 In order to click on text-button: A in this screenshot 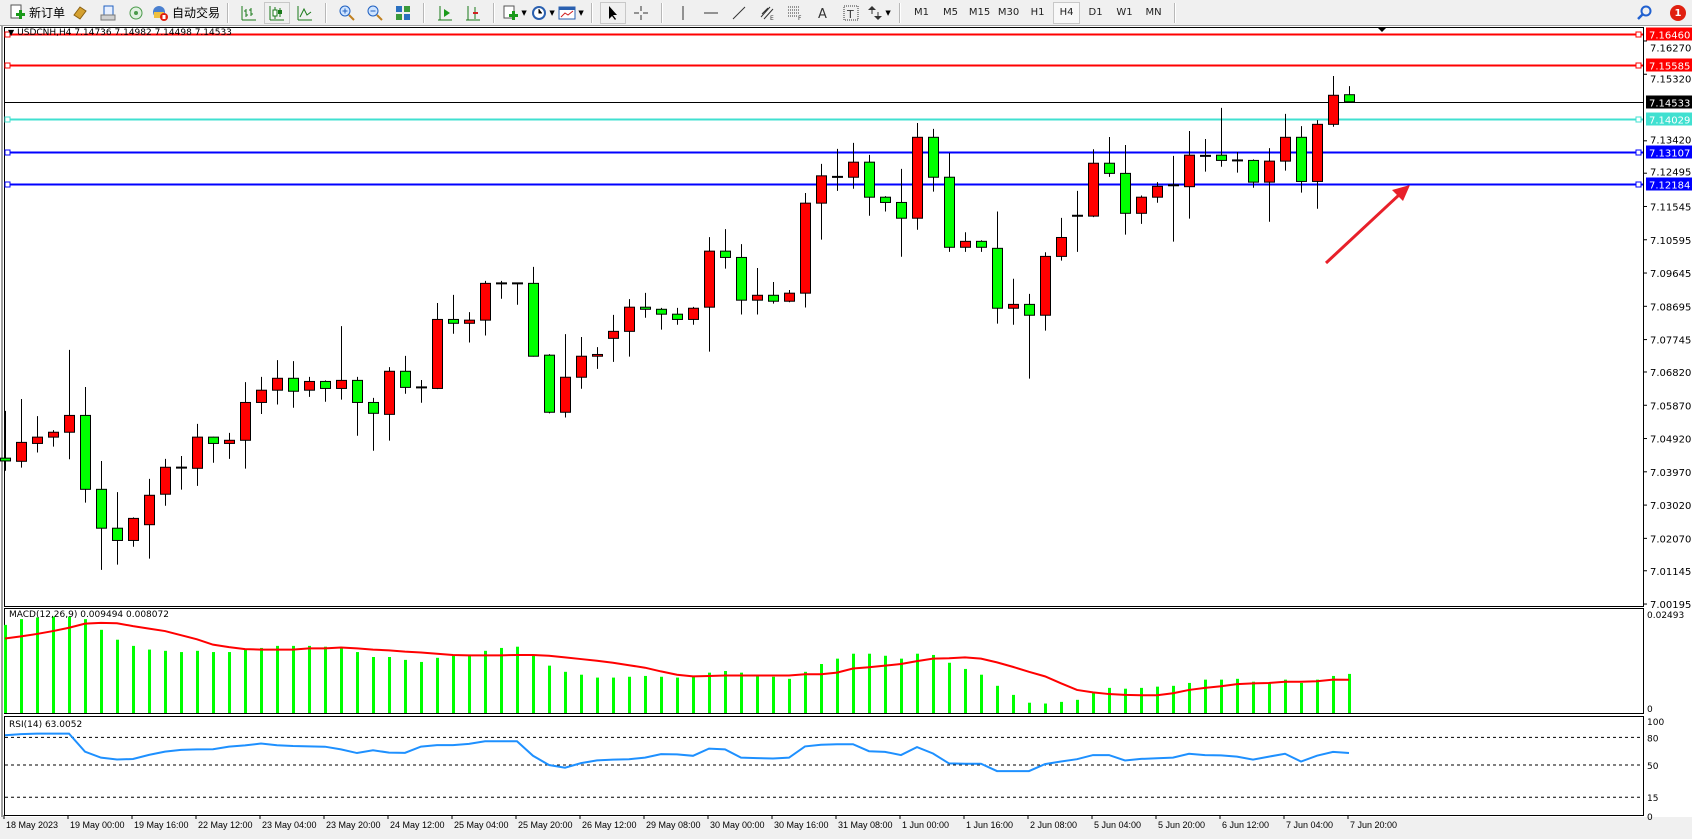, I will do `click(823, 13)`.